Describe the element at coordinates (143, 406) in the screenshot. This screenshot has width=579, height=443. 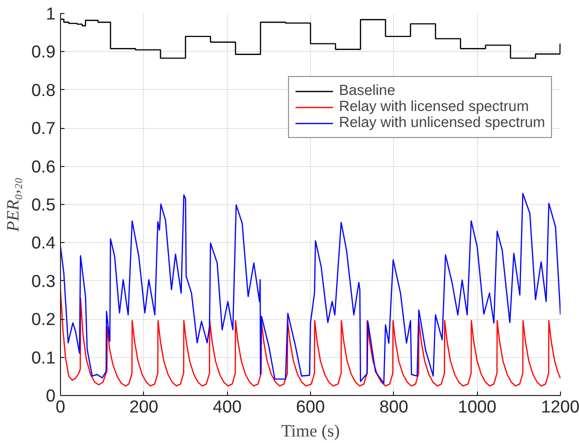
I see `x-tick-label: 200` at that location.